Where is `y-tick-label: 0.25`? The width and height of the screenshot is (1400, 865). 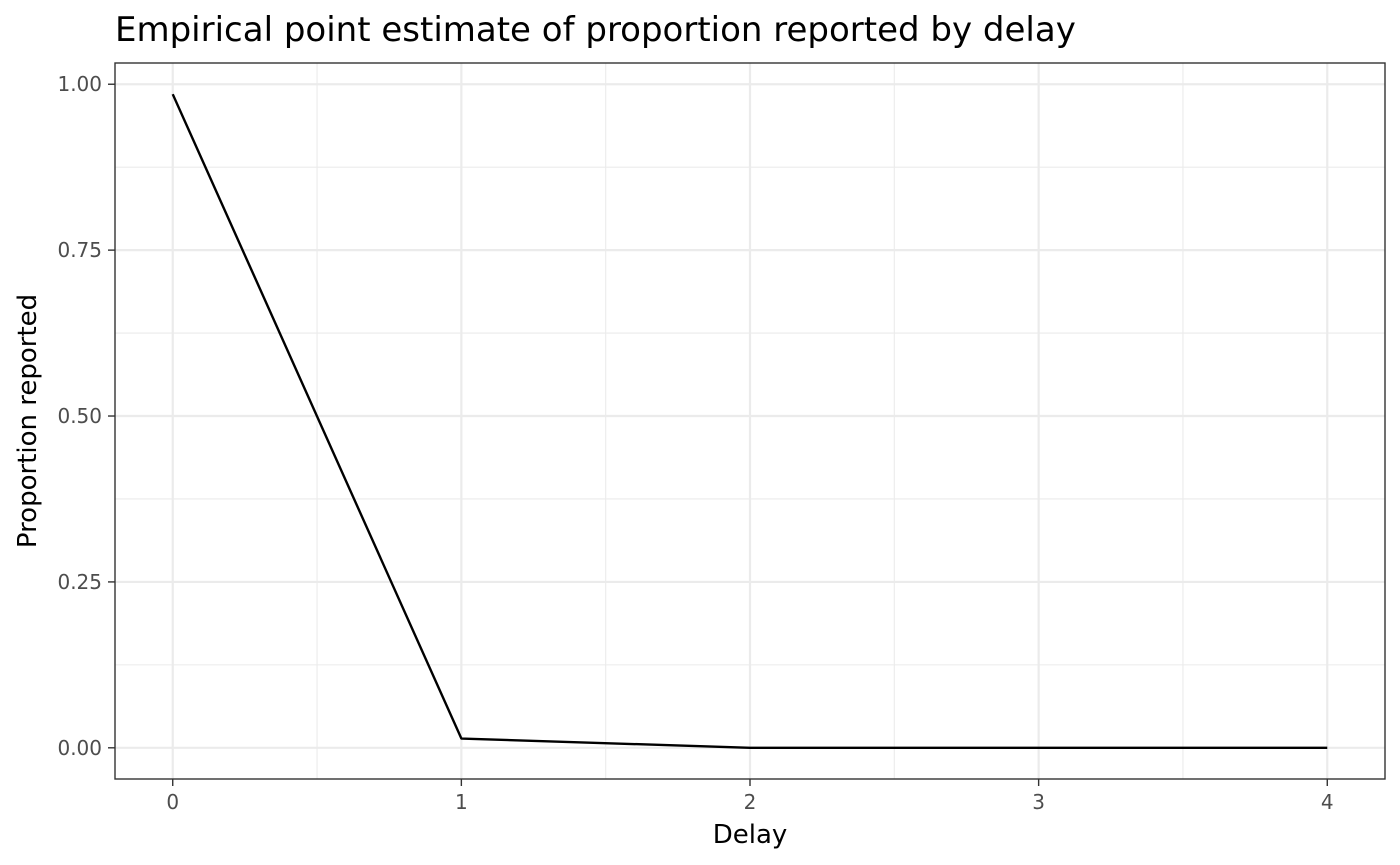
y-tick-label: 0.25 is located at coordinates (79, 582).